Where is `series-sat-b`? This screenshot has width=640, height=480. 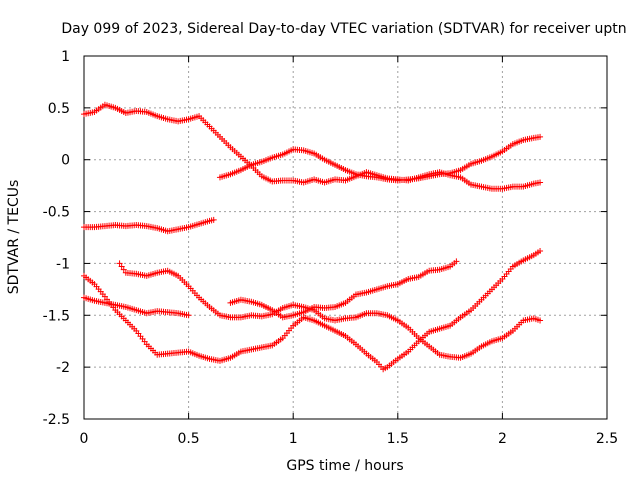 series-sat-b is located at coordinates (380, 158).